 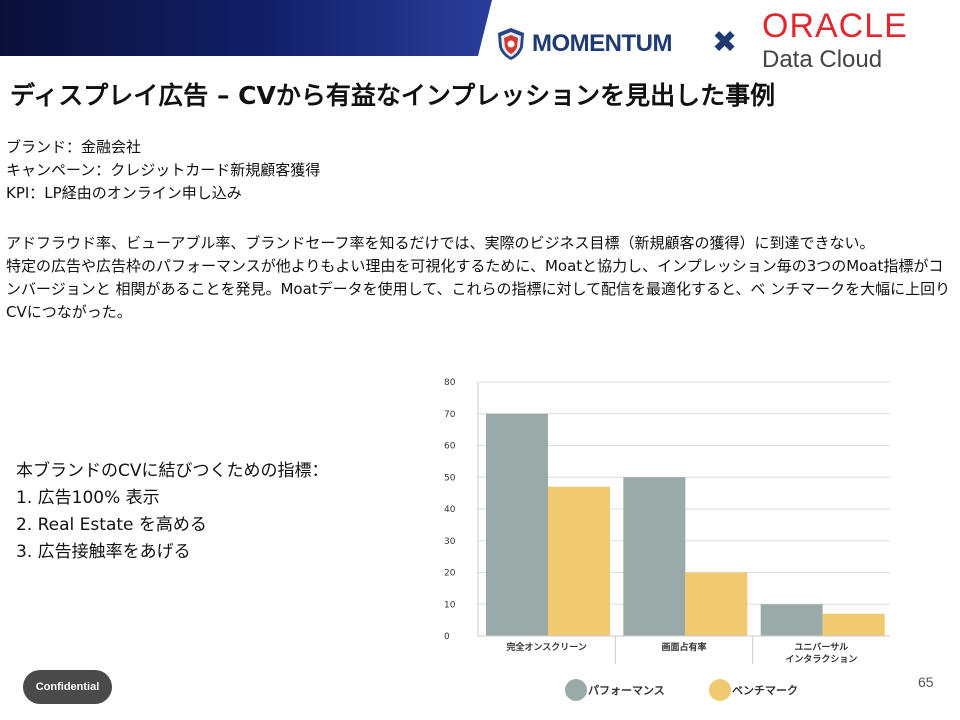 I want to click on indicator-heading: 本ブランドのCVに結びつくための指標：, so click(x=172, y=471).